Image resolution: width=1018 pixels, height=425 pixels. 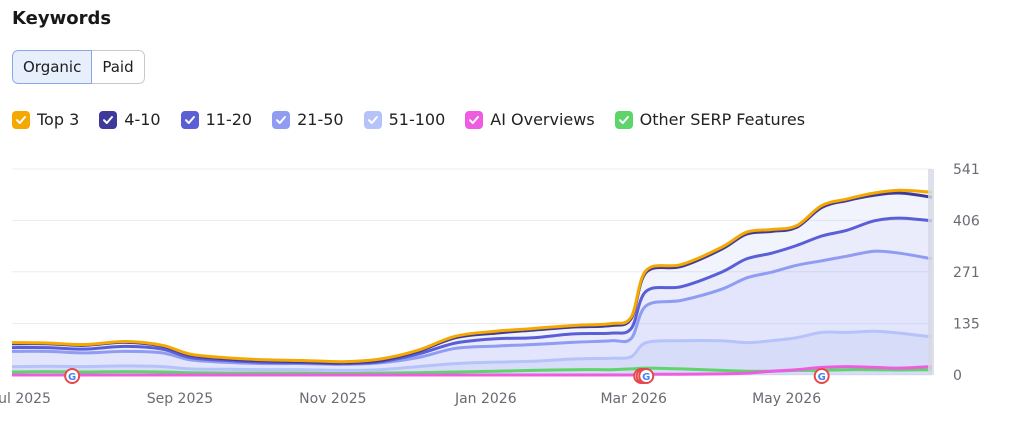 I want to click on legend-item-51-100: 51-100, so click(x=404, y=119).